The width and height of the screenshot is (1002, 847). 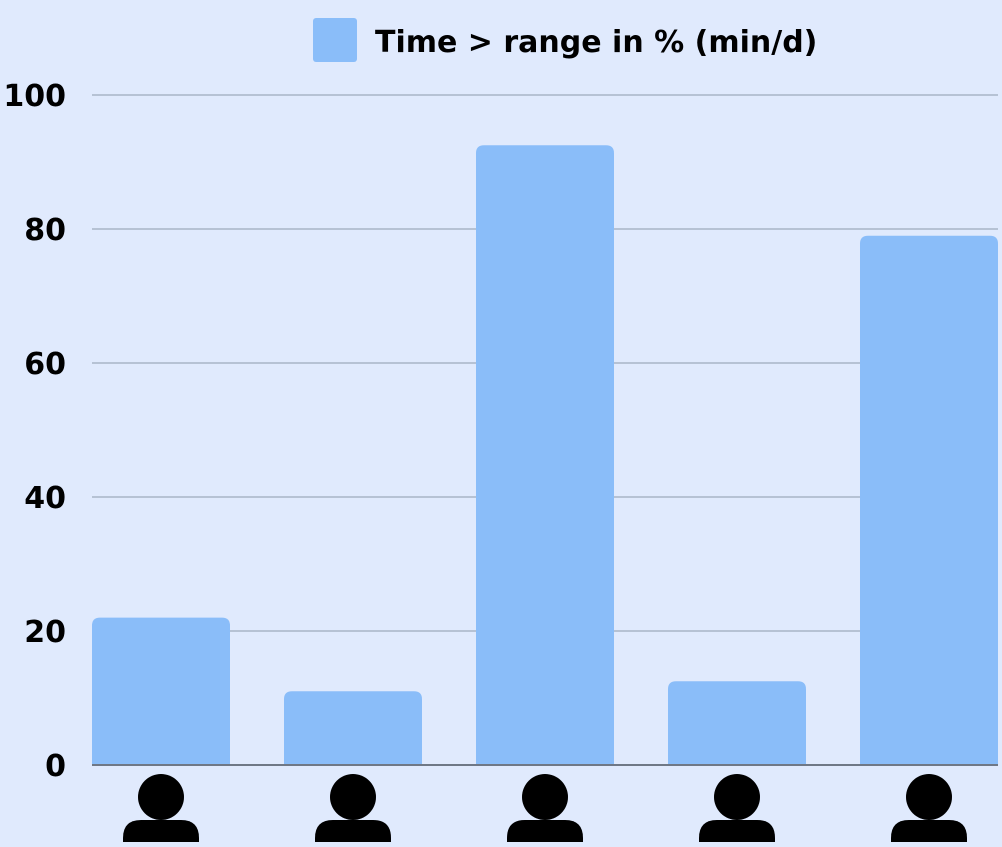 What do you see at coordinates (34, 96) in the screenshot?
I see `y-tick-label: 100` at bounding box center [34, 96].